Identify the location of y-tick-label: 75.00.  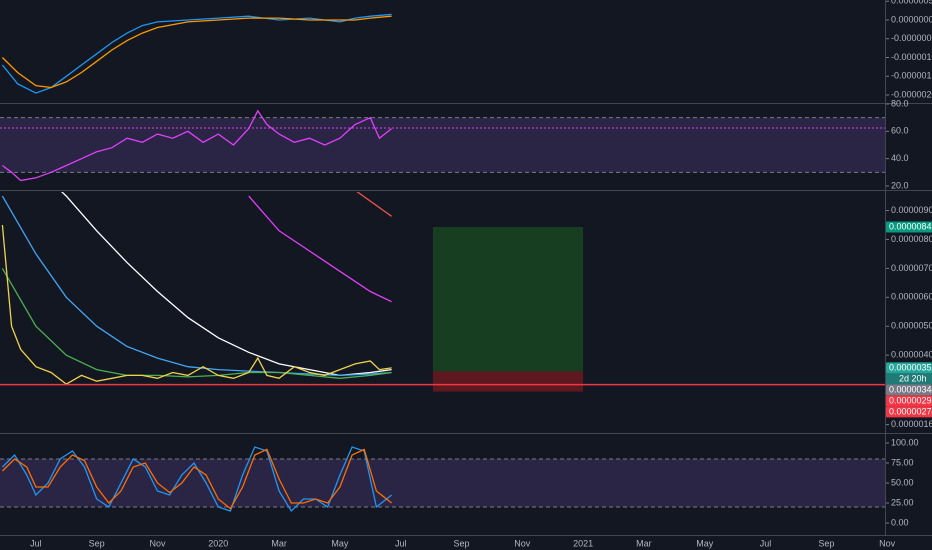
(902, 462).